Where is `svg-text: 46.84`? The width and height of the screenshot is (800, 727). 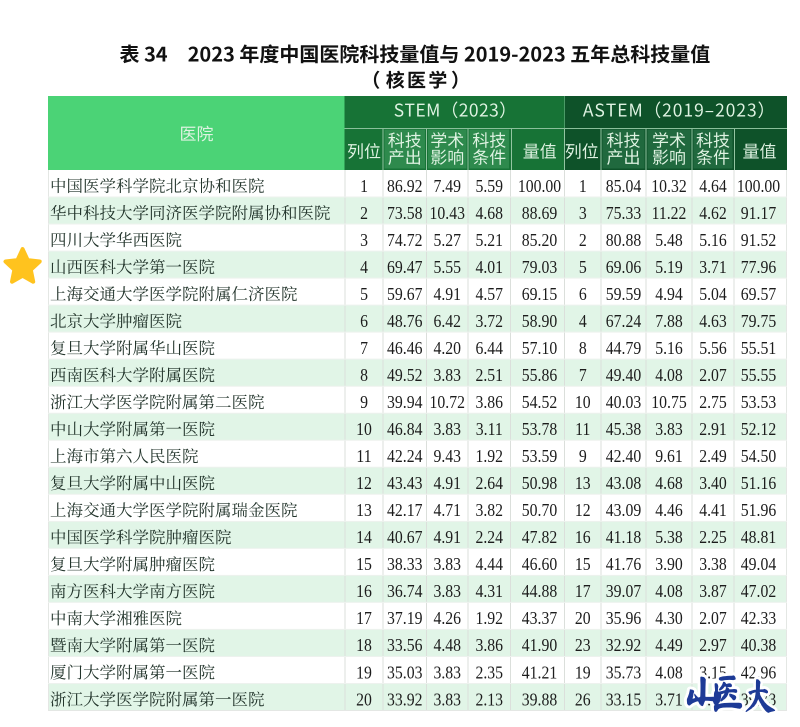
svg-text: 46.84 is located at coordinates (405, 429).